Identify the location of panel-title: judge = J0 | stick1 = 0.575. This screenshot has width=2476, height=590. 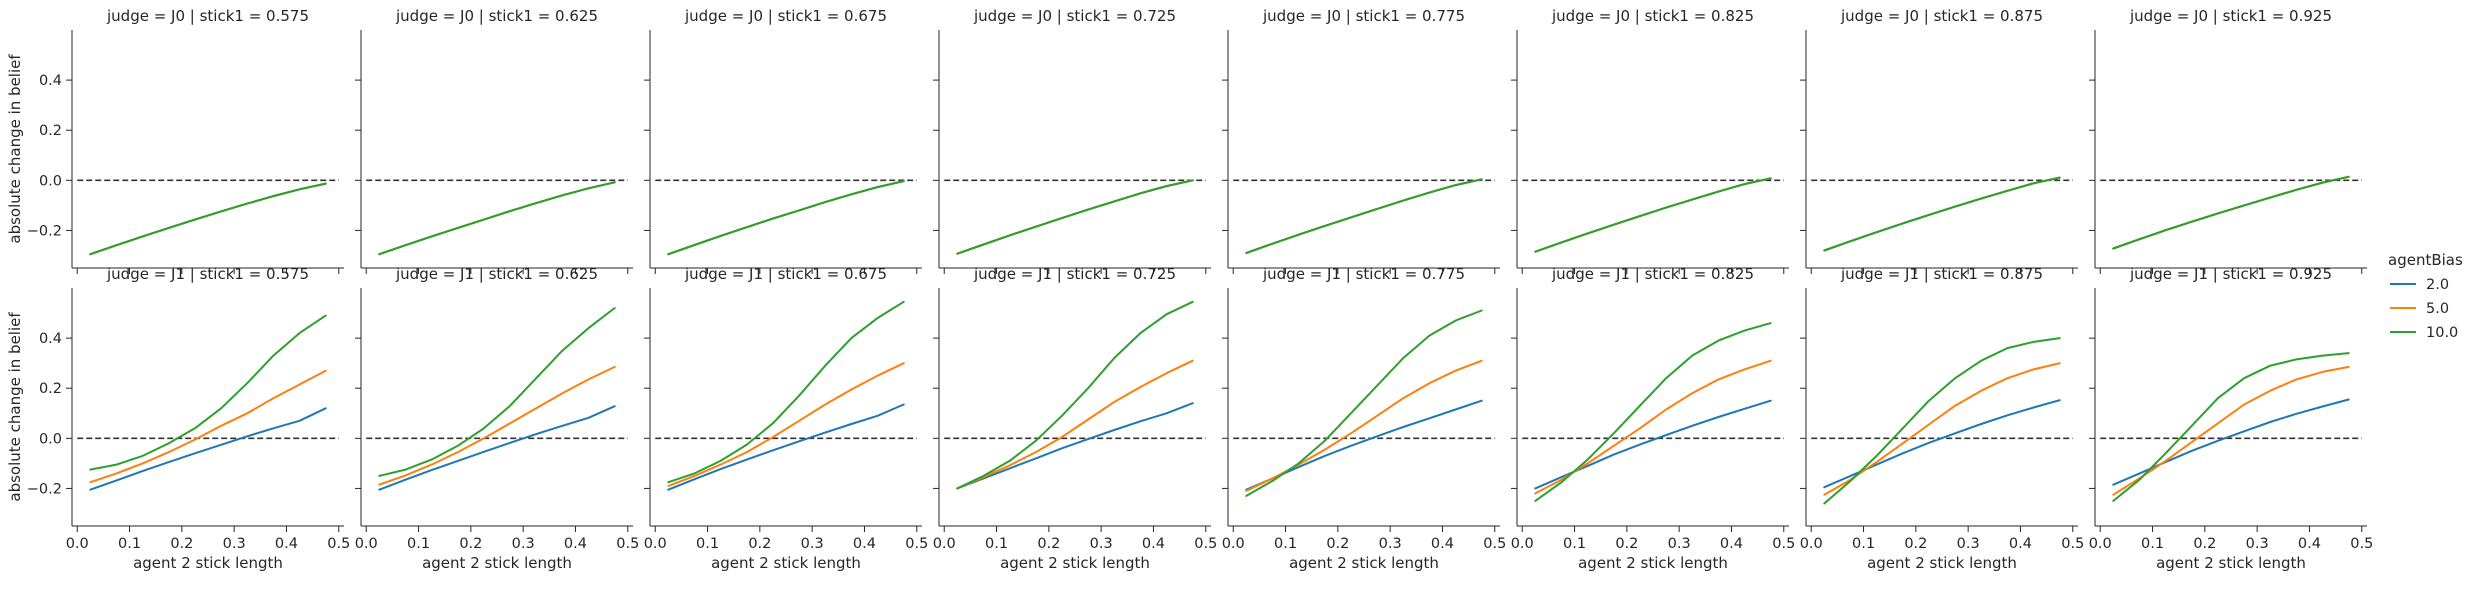
(207, 16).